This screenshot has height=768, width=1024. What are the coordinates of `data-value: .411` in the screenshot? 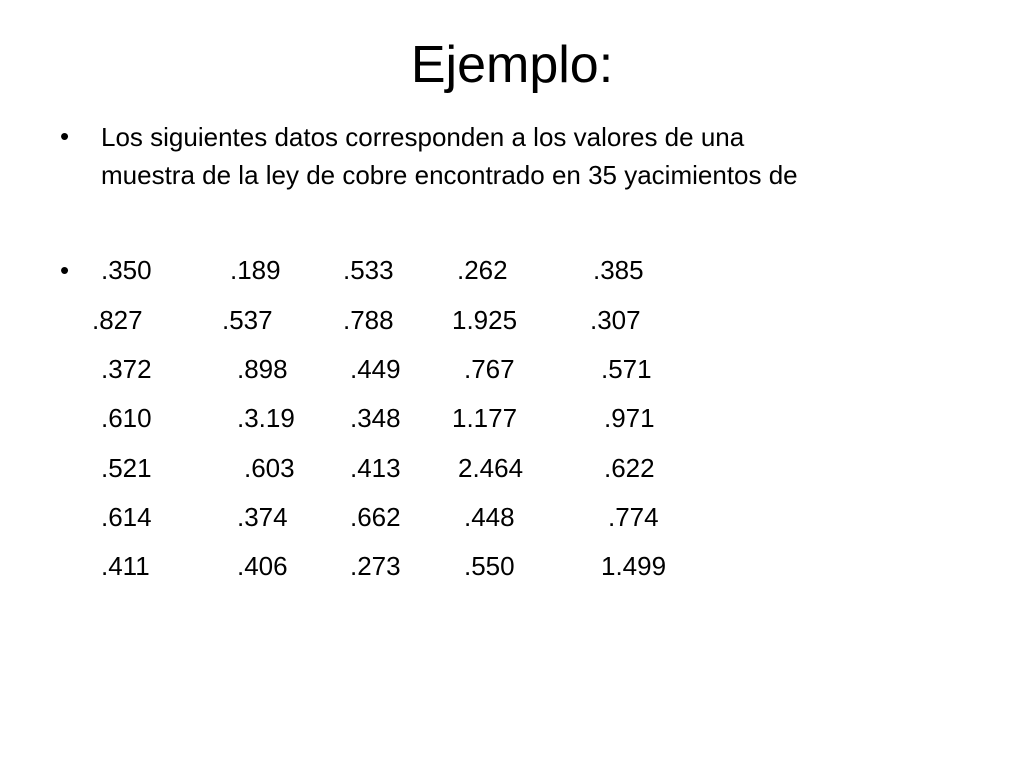 It's located at (125, 566).